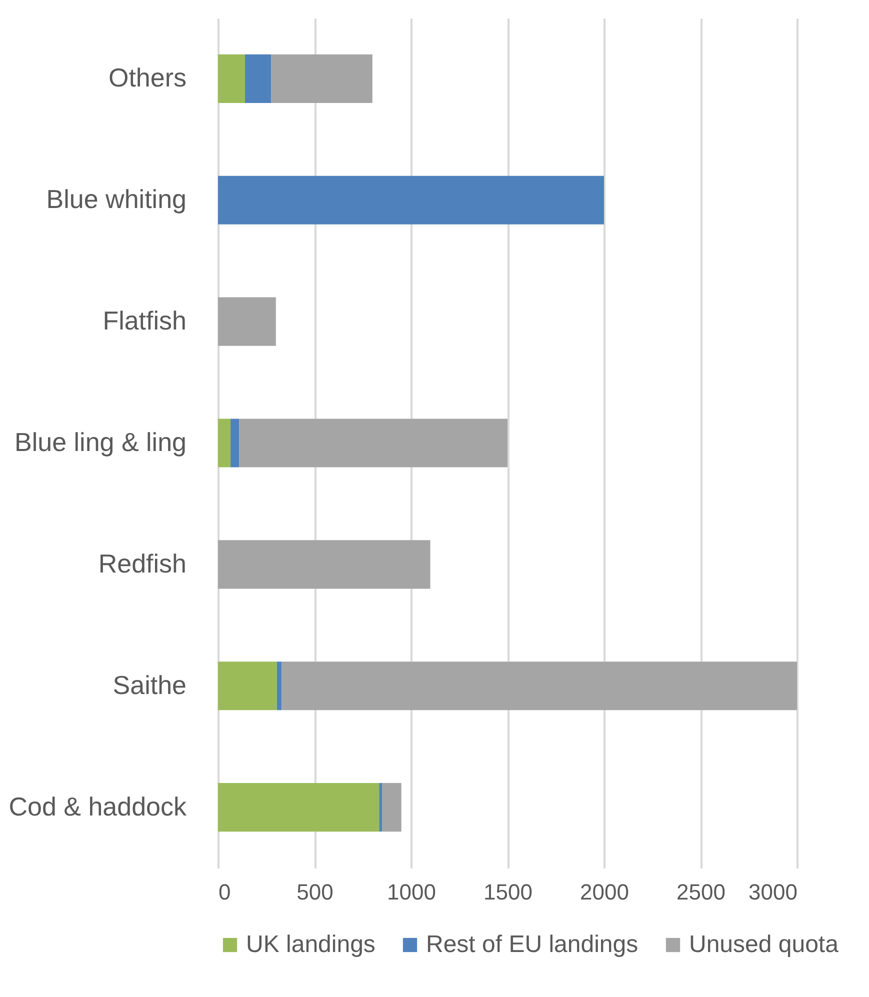 The height and width of the screenshot is (997, 869). I want to click on x-tick-label: 1000, so click(411, 892).